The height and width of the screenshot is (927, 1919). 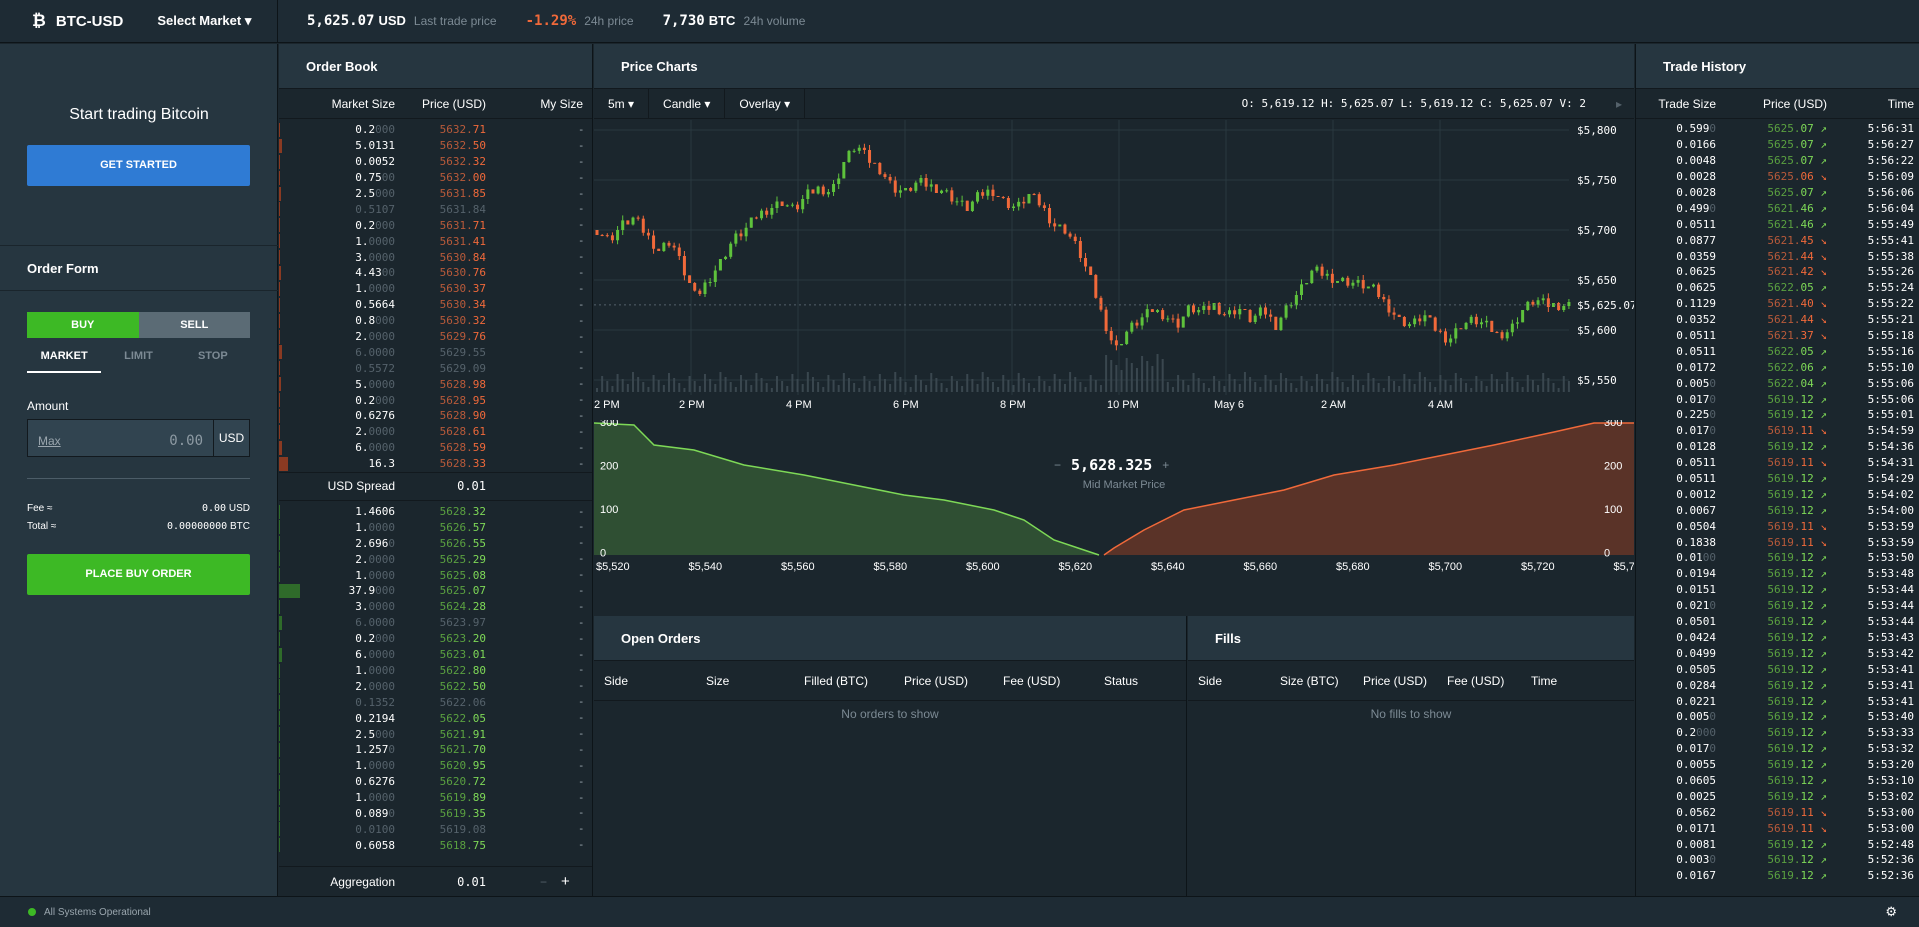 I want to click on tab-stop: STOP, so click(x=212, y=356).